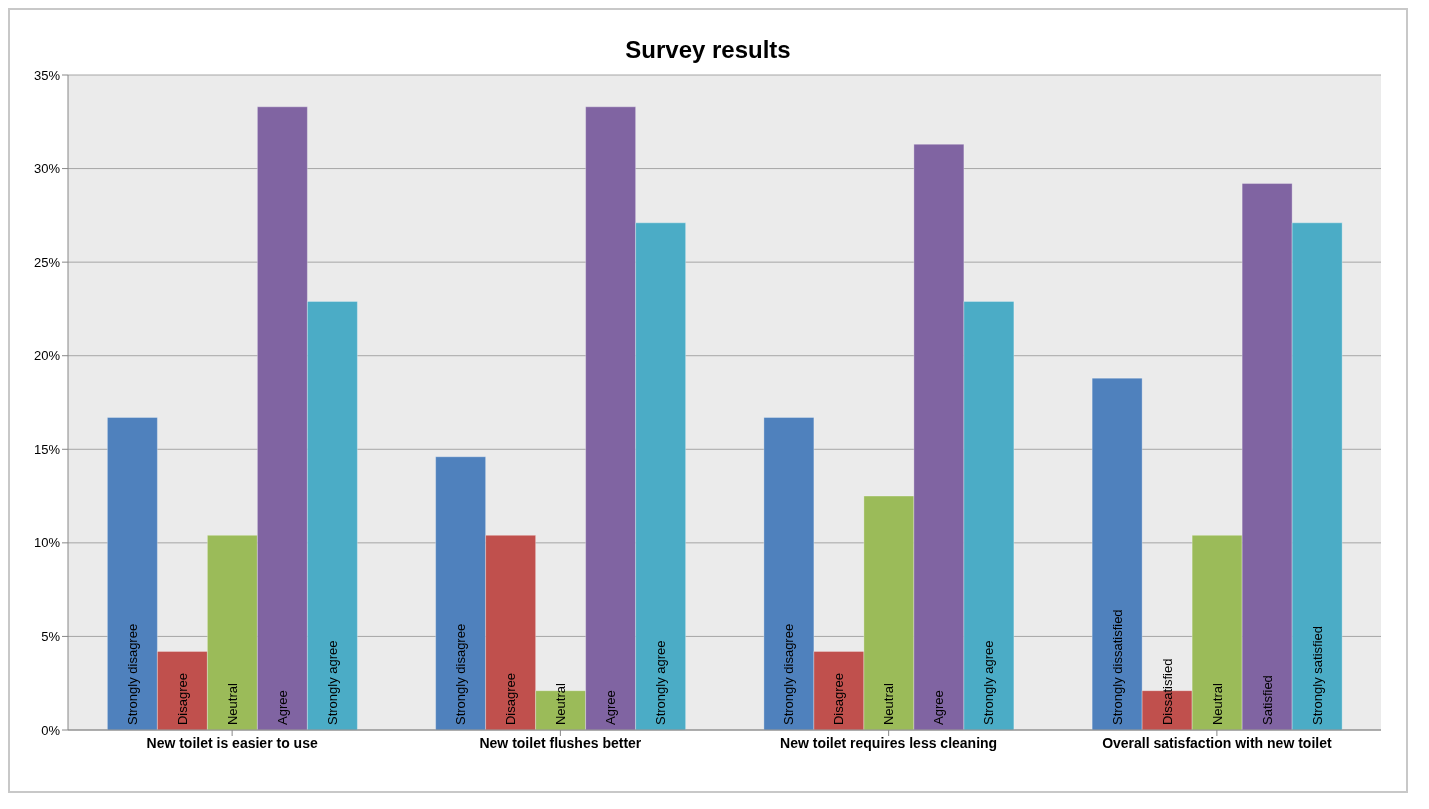  I want to click on data-label: Dissatisfied, so click(1167, 691).